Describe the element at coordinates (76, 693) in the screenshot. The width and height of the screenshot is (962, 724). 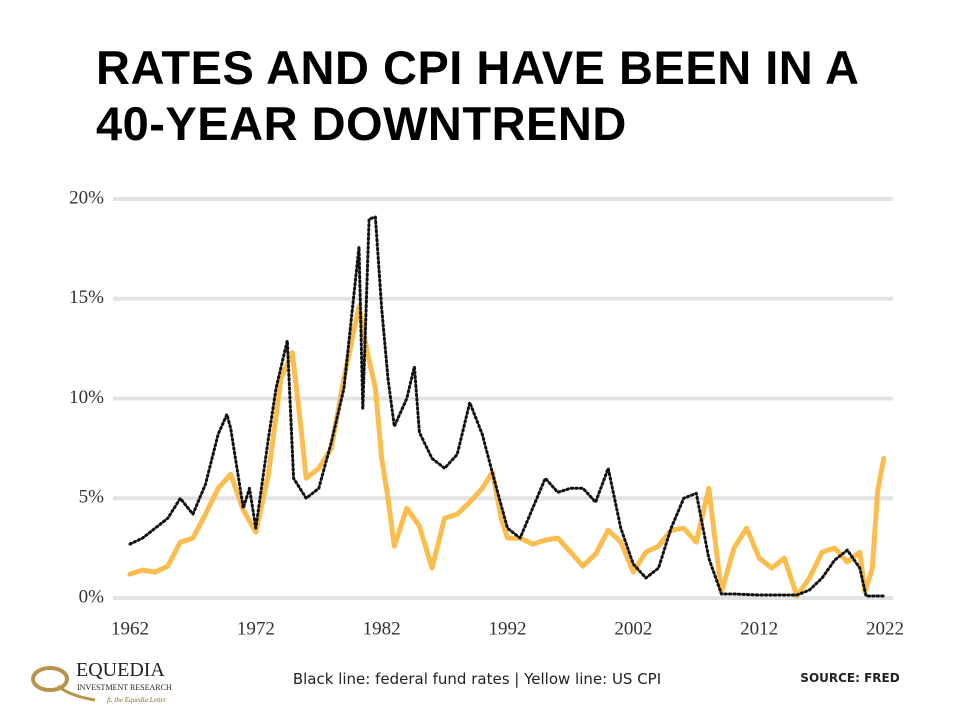
I see `logo-swoosh` at that location.